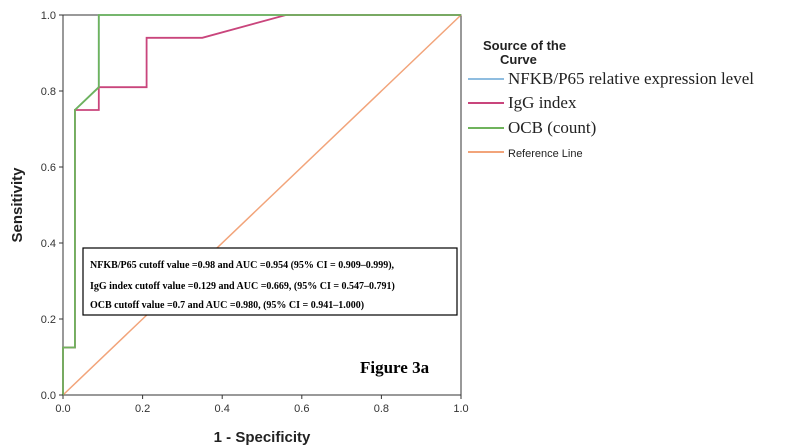 The image size is (803, 446). I want to click on x-tick-label: 0.2, so click(142, 409).